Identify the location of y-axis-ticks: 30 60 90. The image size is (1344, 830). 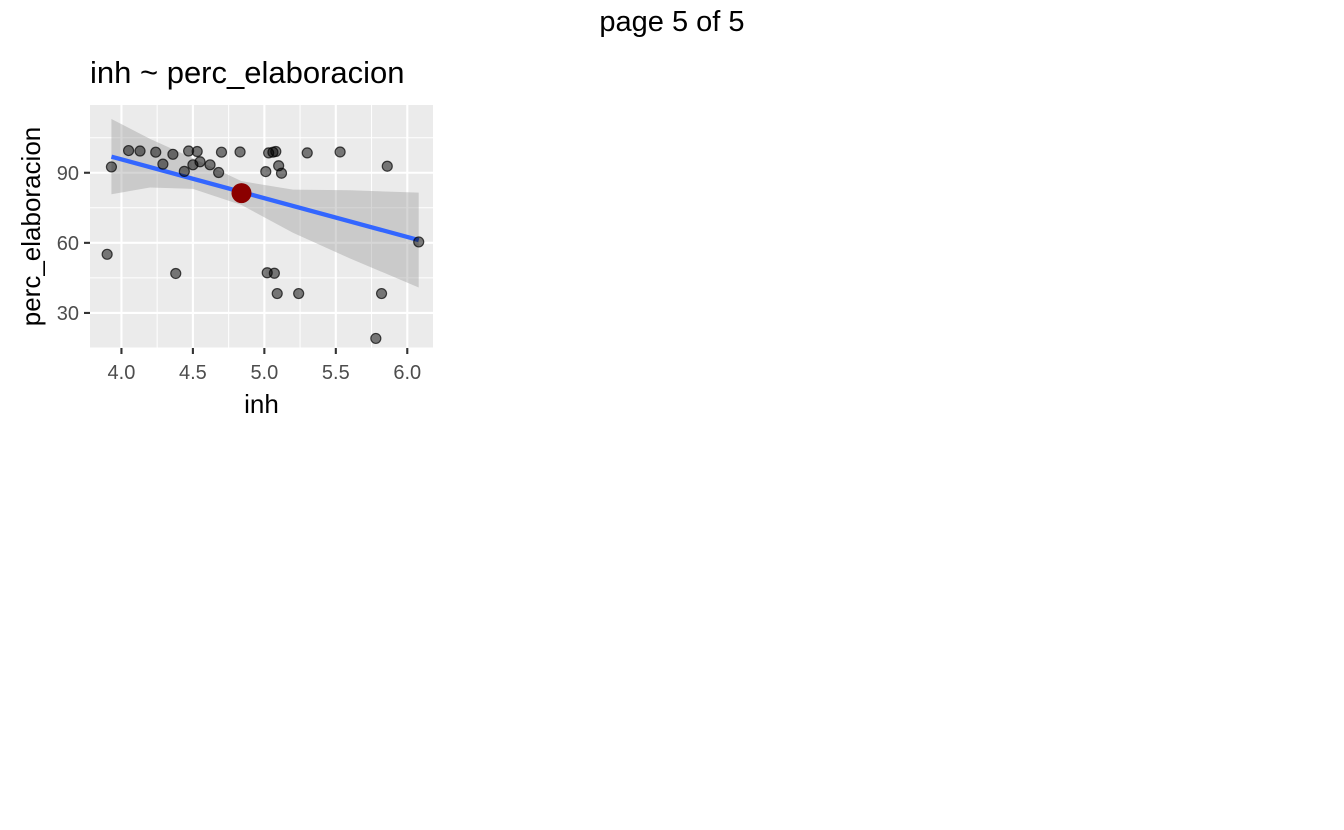
(73, 244).